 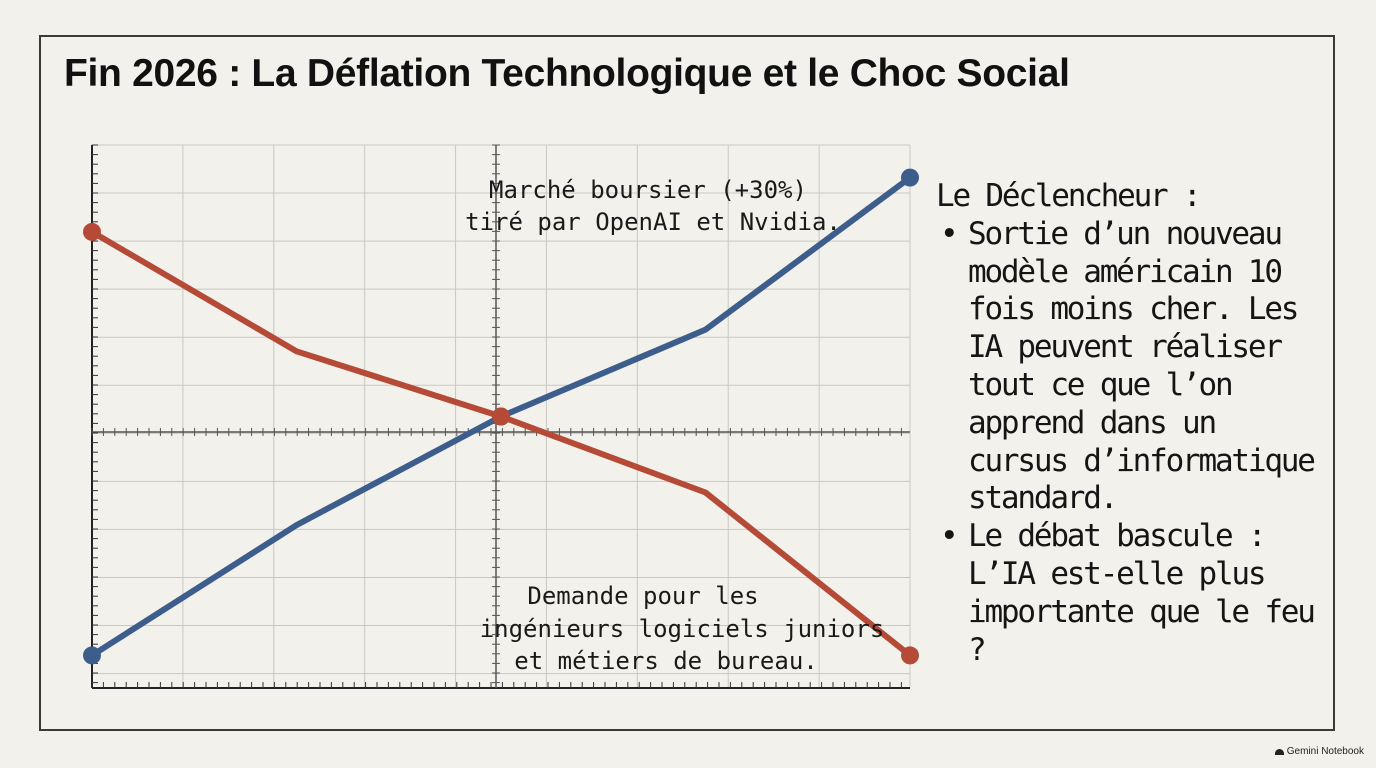 I want to click on annotation-market-line-2: tiré par OpenAI et Nvidia., so click(x=653, y=222).